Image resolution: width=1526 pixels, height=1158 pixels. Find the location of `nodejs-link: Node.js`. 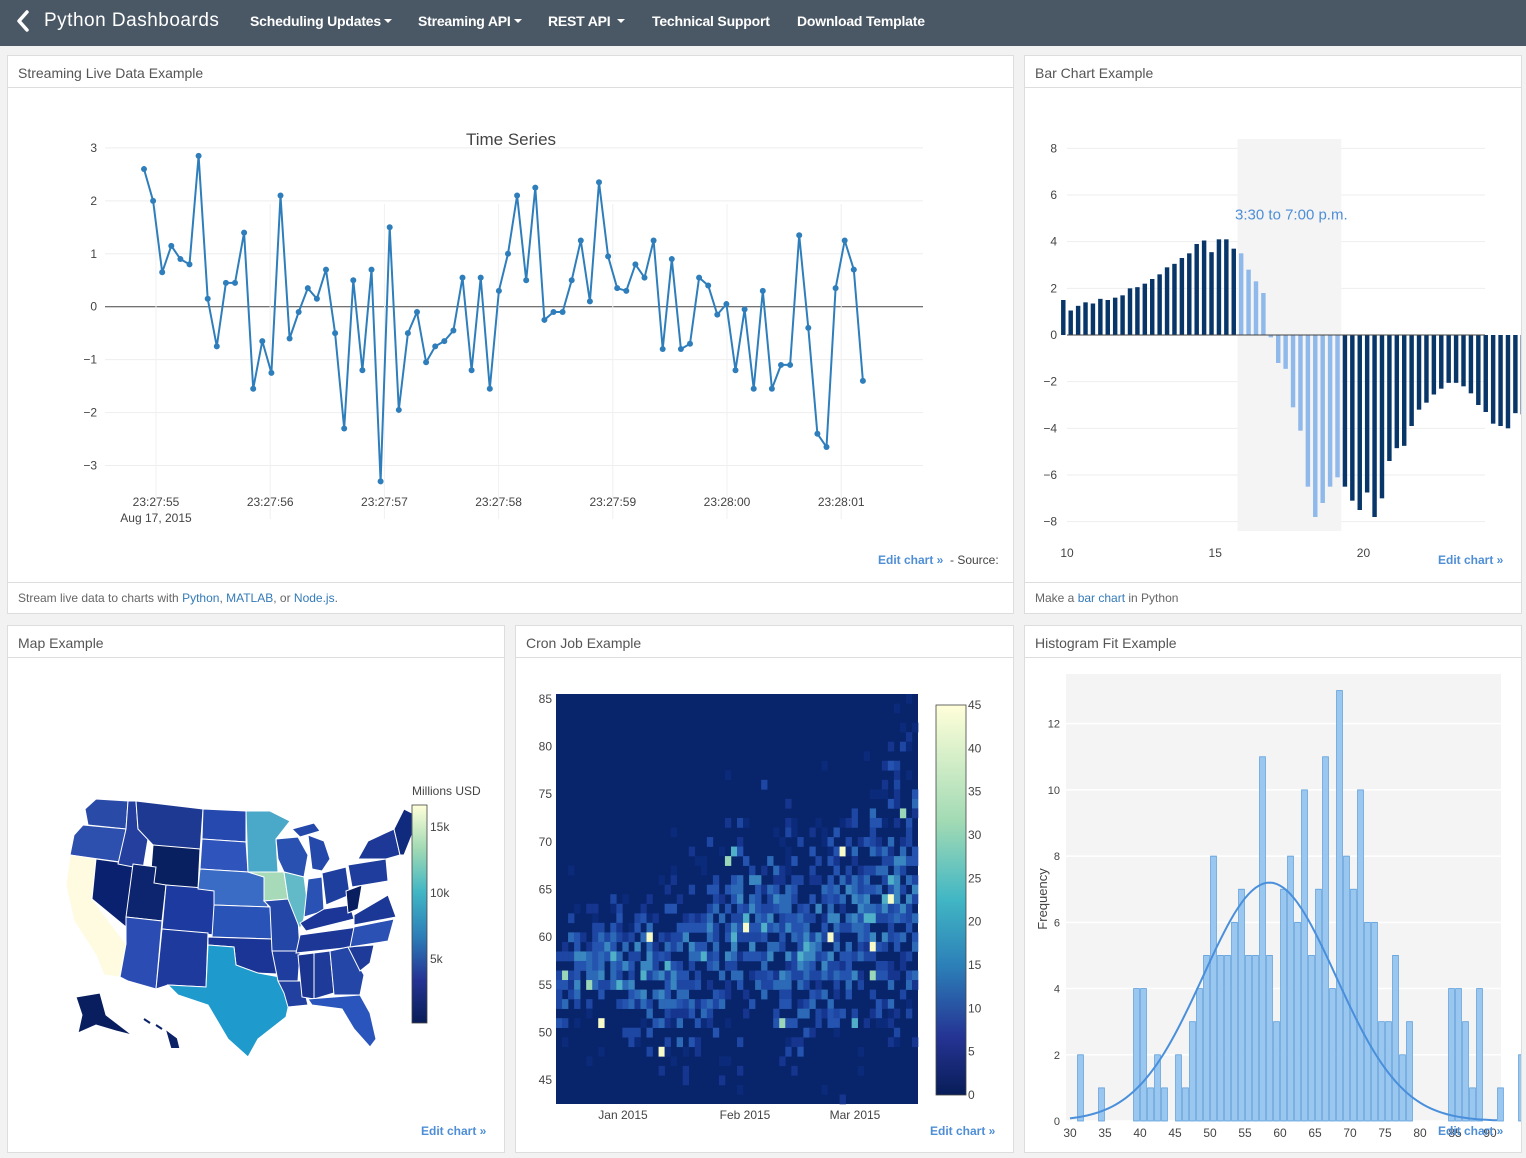

nodejs-link: Node.js is located at coordinates (314, 598).